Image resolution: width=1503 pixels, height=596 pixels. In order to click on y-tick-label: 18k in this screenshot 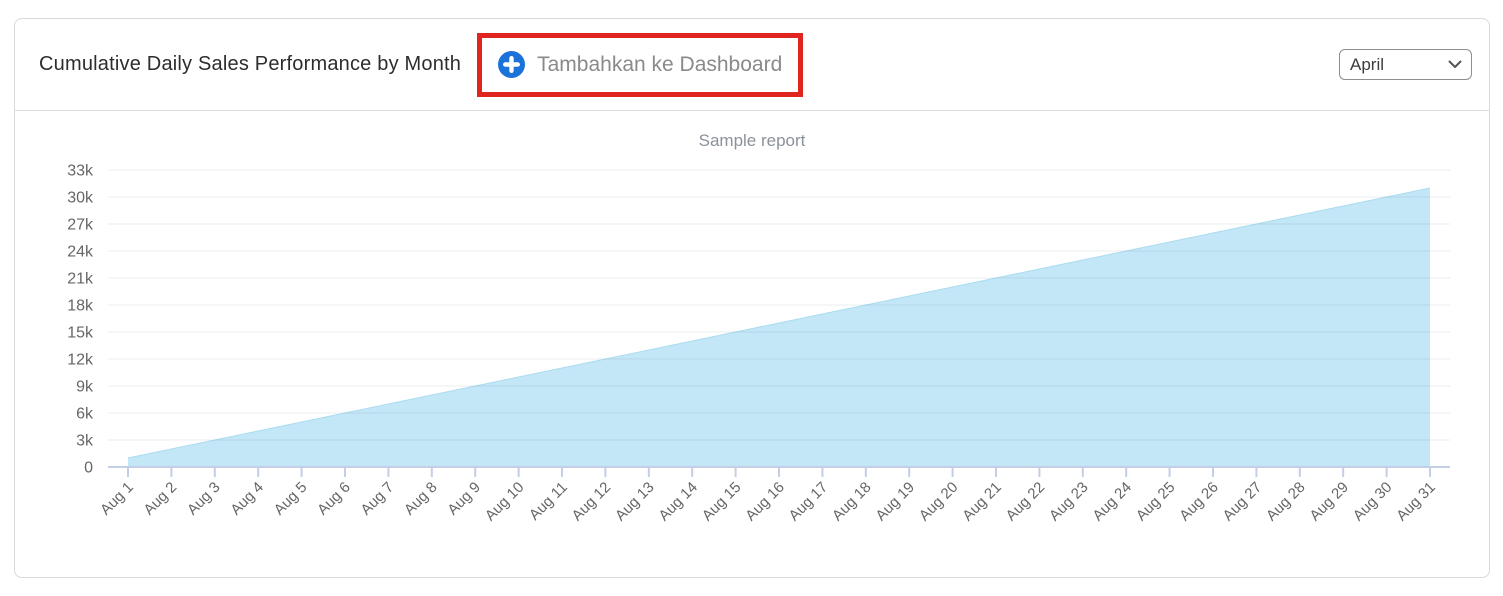, I will do `click(80, 306)`.